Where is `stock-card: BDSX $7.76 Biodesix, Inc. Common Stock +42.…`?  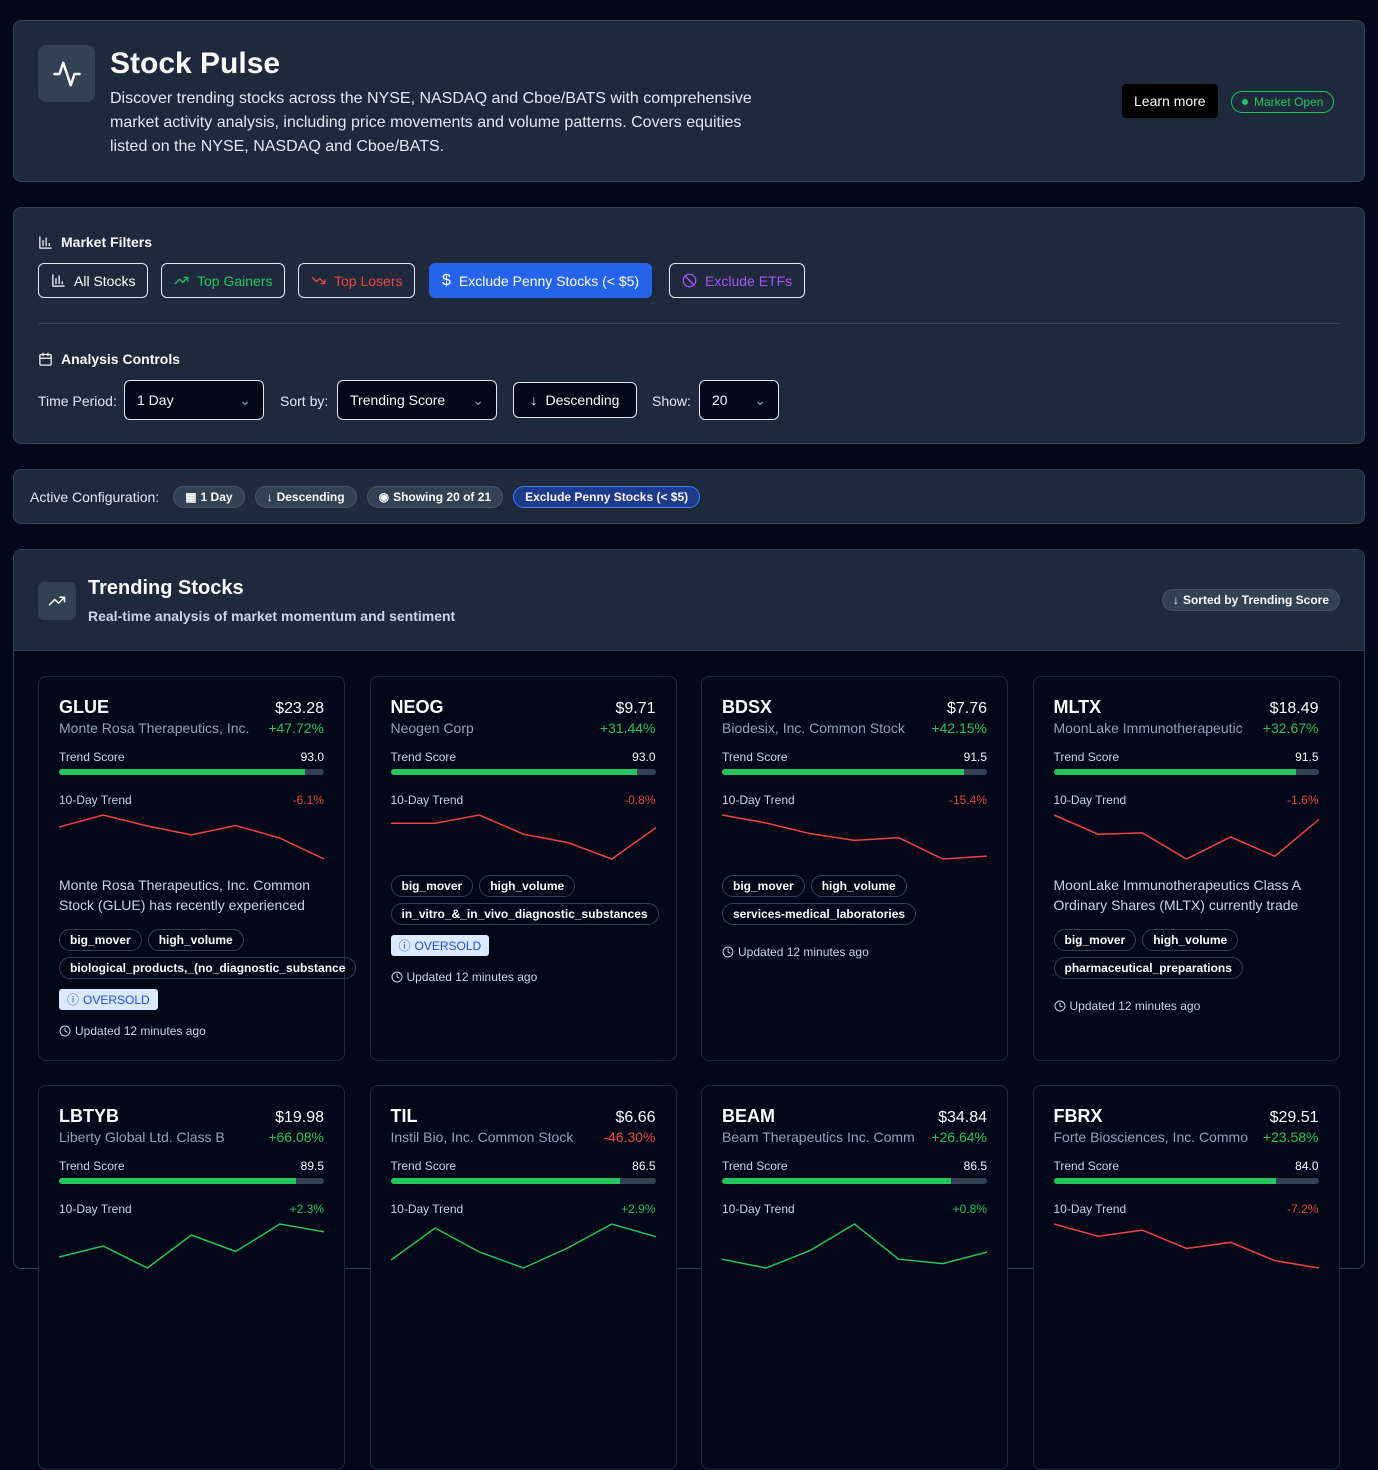 stock-card: BDSX $7.76 Biodesix, Inc. Common Stock +42.… is located at coordinates (854, 868).